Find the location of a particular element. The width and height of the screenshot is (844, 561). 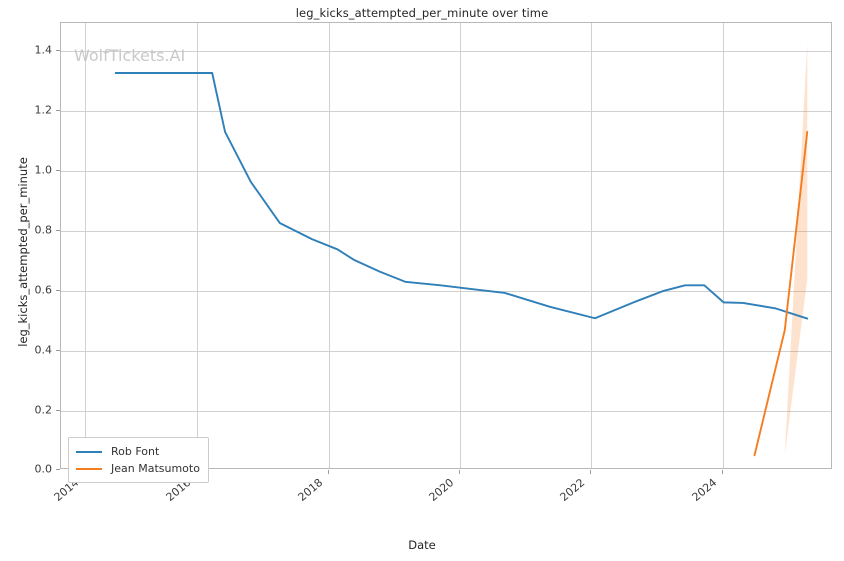

legend-item-jean-matsumoto: Jean Matsumoto is located at coordinates (138, 468).